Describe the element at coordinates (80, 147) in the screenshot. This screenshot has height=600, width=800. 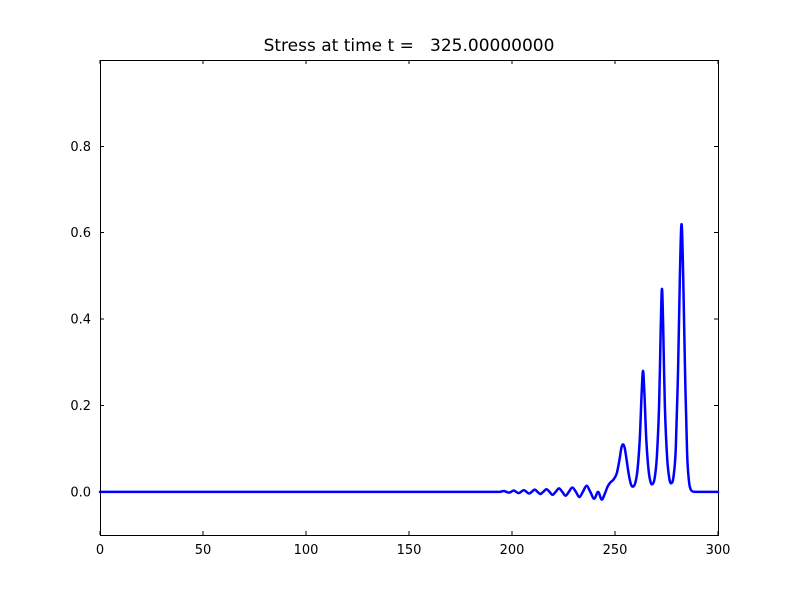
I see `y-tick-label: 0.8` at that location.